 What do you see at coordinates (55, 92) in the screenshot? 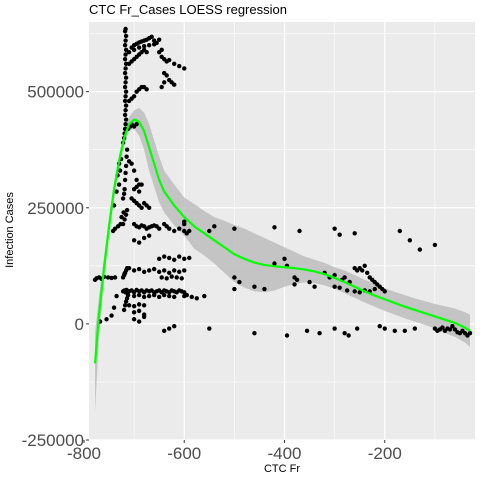
I see `y-tick-label: 500000` at bounding box center [55, 92].